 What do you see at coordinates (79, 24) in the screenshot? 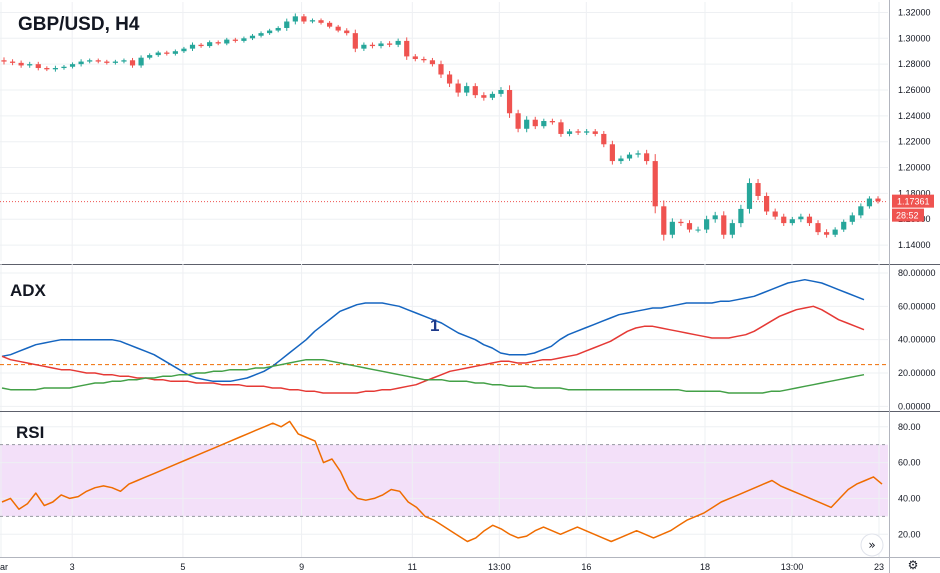
I see `price-pane-title: GBP/USD, H4` at bounding box center [79, 24].